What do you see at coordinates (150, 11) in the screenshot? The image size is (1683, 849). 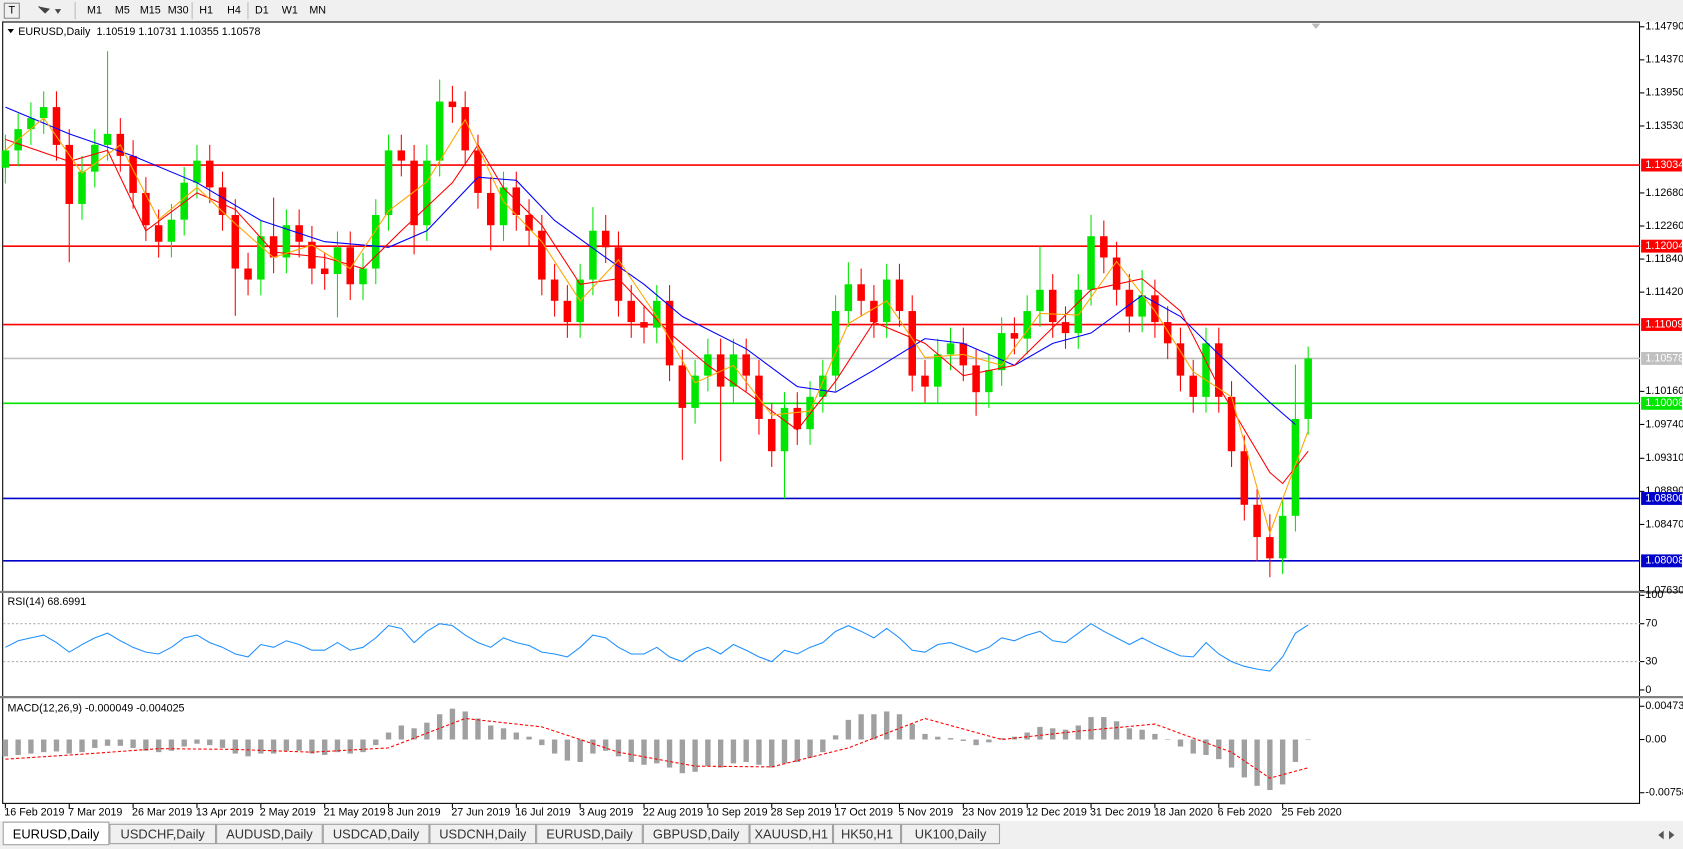 I see `timeframe-button: M15` at bounding box center [150, 11].